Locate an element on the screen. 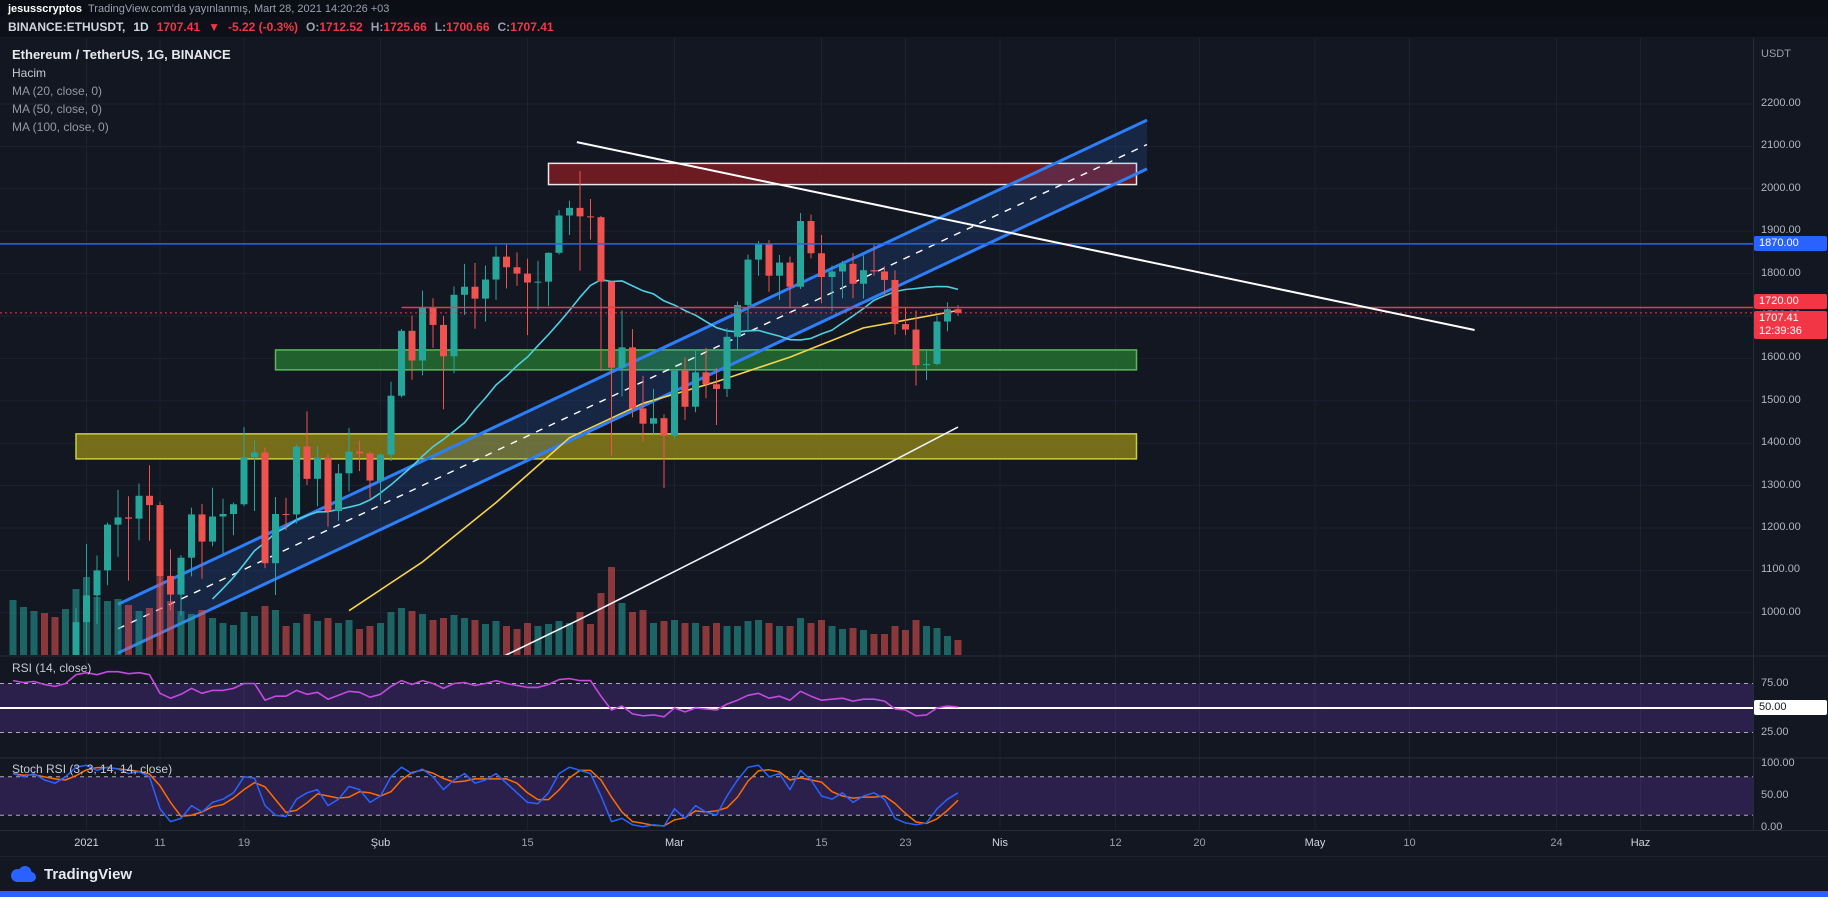 The height and width of the screenshot is (897, 1828). rsi-indicator-label: RSI (14, close) is located at coordinates (52, 668).